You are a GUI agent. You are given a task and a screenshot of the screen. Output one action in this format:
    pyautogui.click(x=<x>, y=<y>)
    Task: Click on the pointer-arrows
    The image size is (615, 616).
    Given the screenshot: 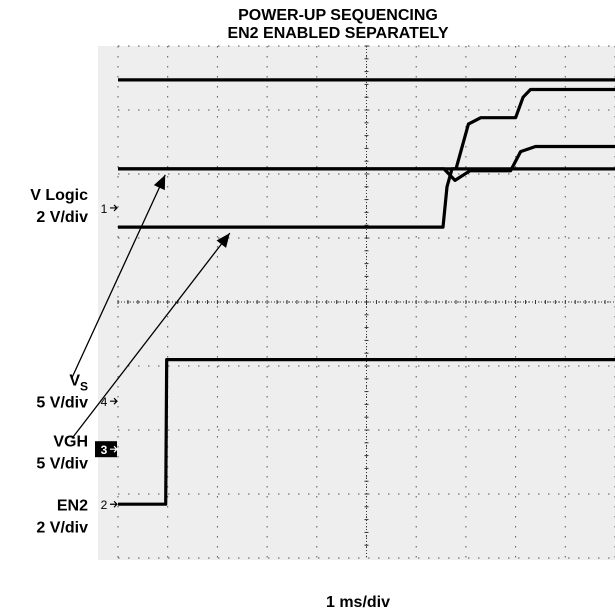 What is the action you would take?
    pyautogui.click(x=151, y=306)
    